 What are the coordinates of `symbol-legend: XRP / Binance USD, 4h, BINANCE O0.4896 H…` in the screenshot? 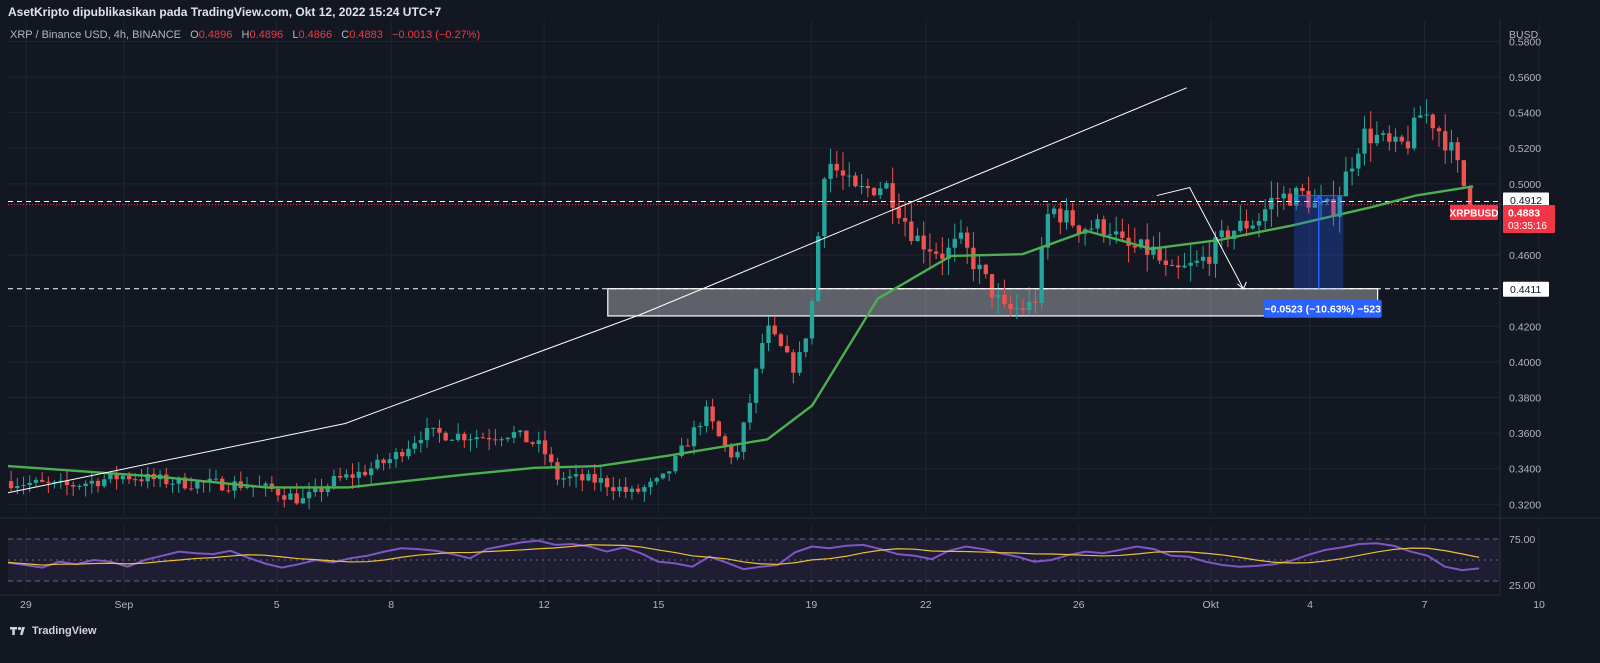 It's located at (245, 35).